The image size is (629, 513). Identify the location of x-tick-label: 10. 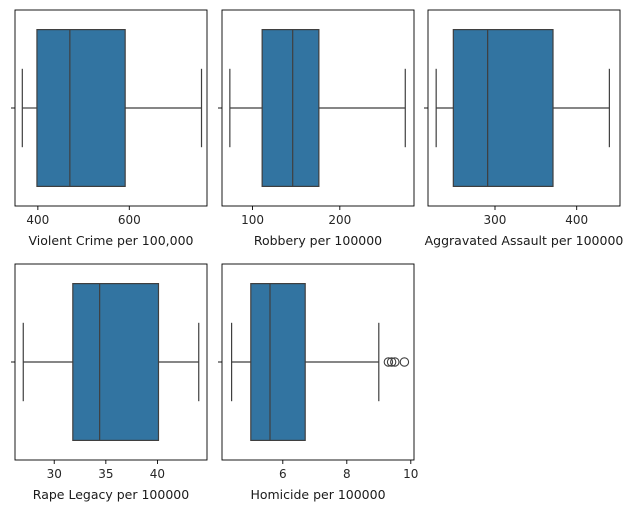
(410, 474).